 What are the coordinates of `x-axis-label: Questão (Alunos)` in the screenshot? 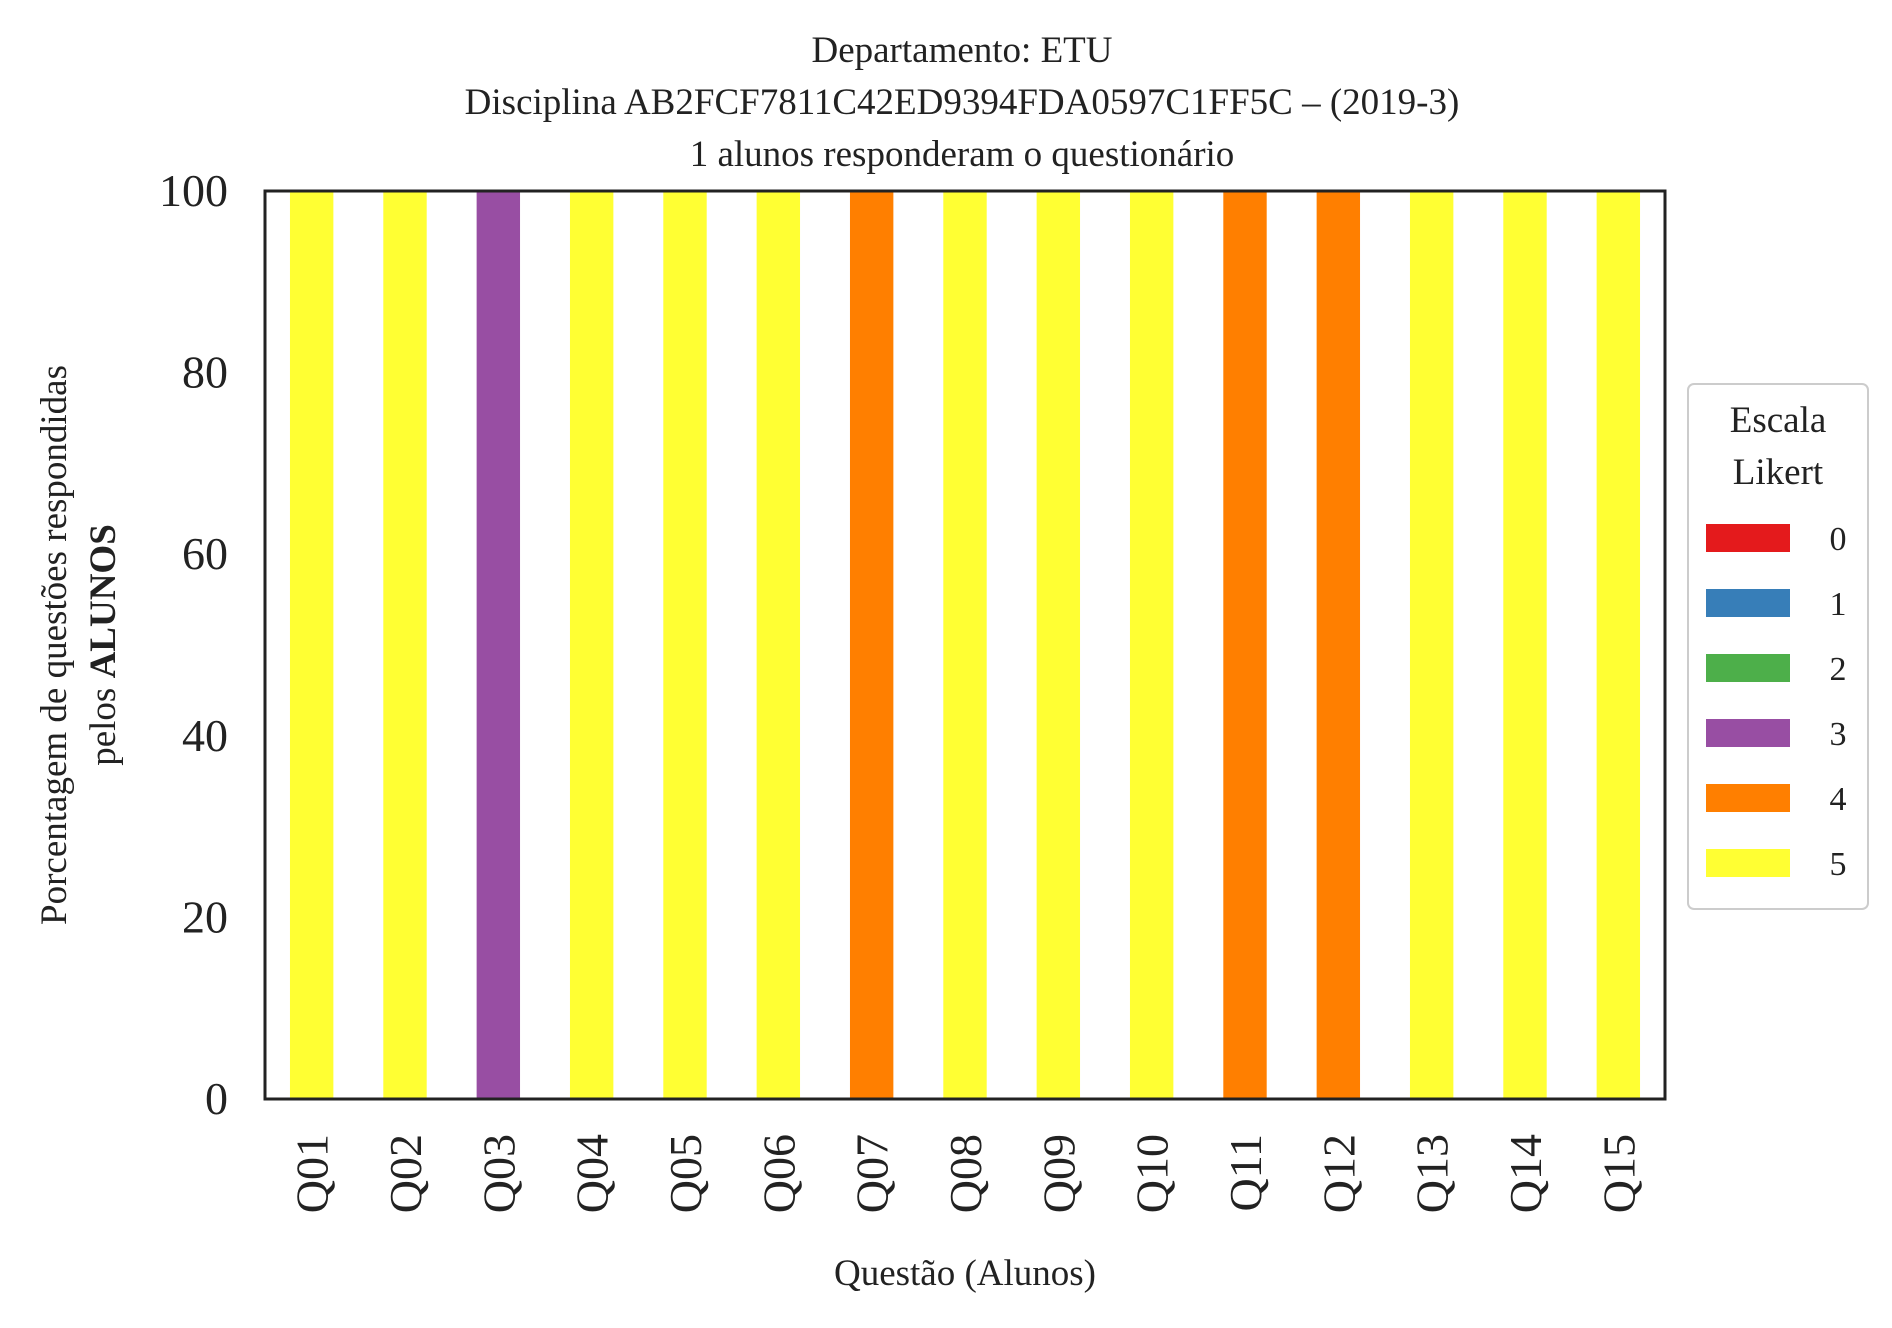 It's located at (965, 1273).